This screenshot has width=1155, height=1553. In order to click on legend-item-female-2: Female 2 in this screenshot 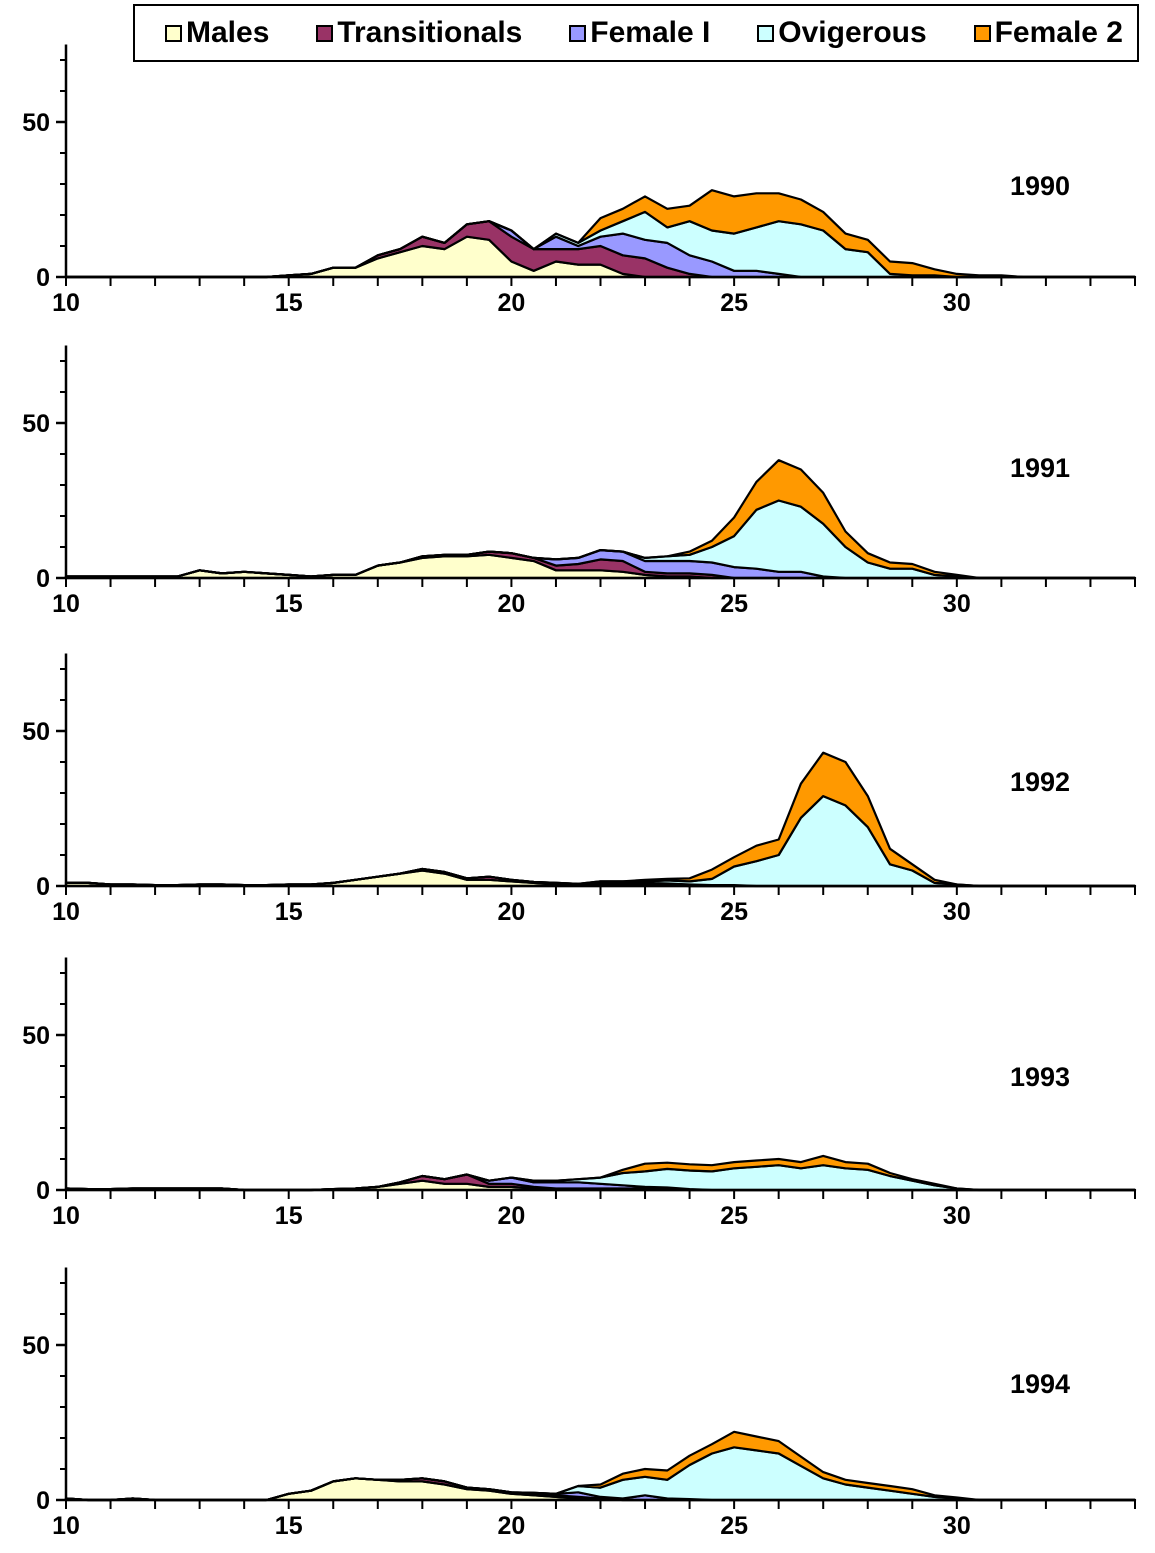, I will do `click(1048, 33)`.